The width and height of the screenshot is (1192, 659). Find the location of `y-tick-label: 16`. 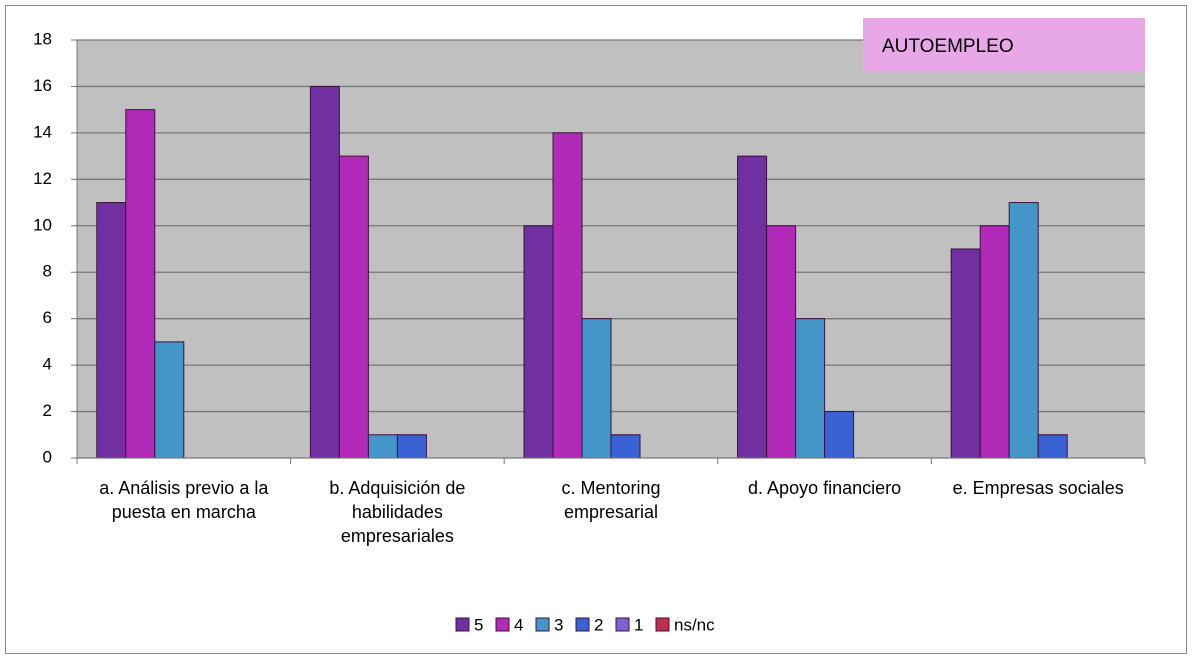

y-tick-label: 16 is located at coordinates (42, 85).